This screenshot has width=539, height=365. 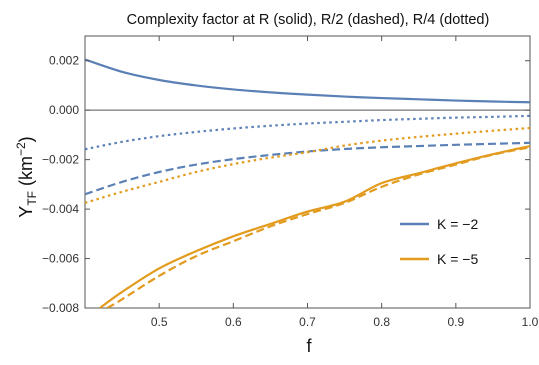 What do you see at coordinates (307, 132) in the screenshot?
I see `series-line-k2-dotted` at bounding box center [307, 132].